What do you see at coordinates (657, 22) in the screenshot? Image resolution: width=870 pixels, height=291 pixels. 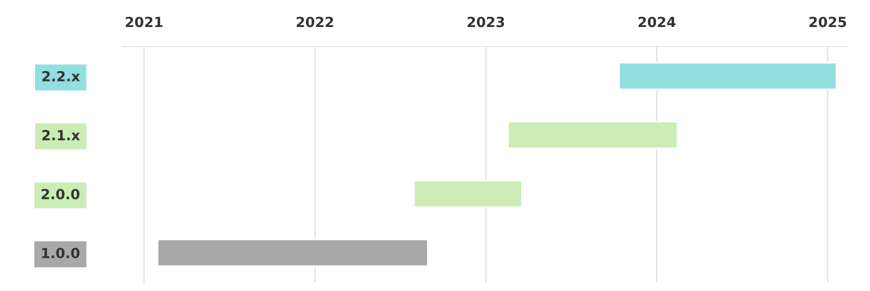 I see `x-tick-label: 2024` at bounding box center [657, 22].